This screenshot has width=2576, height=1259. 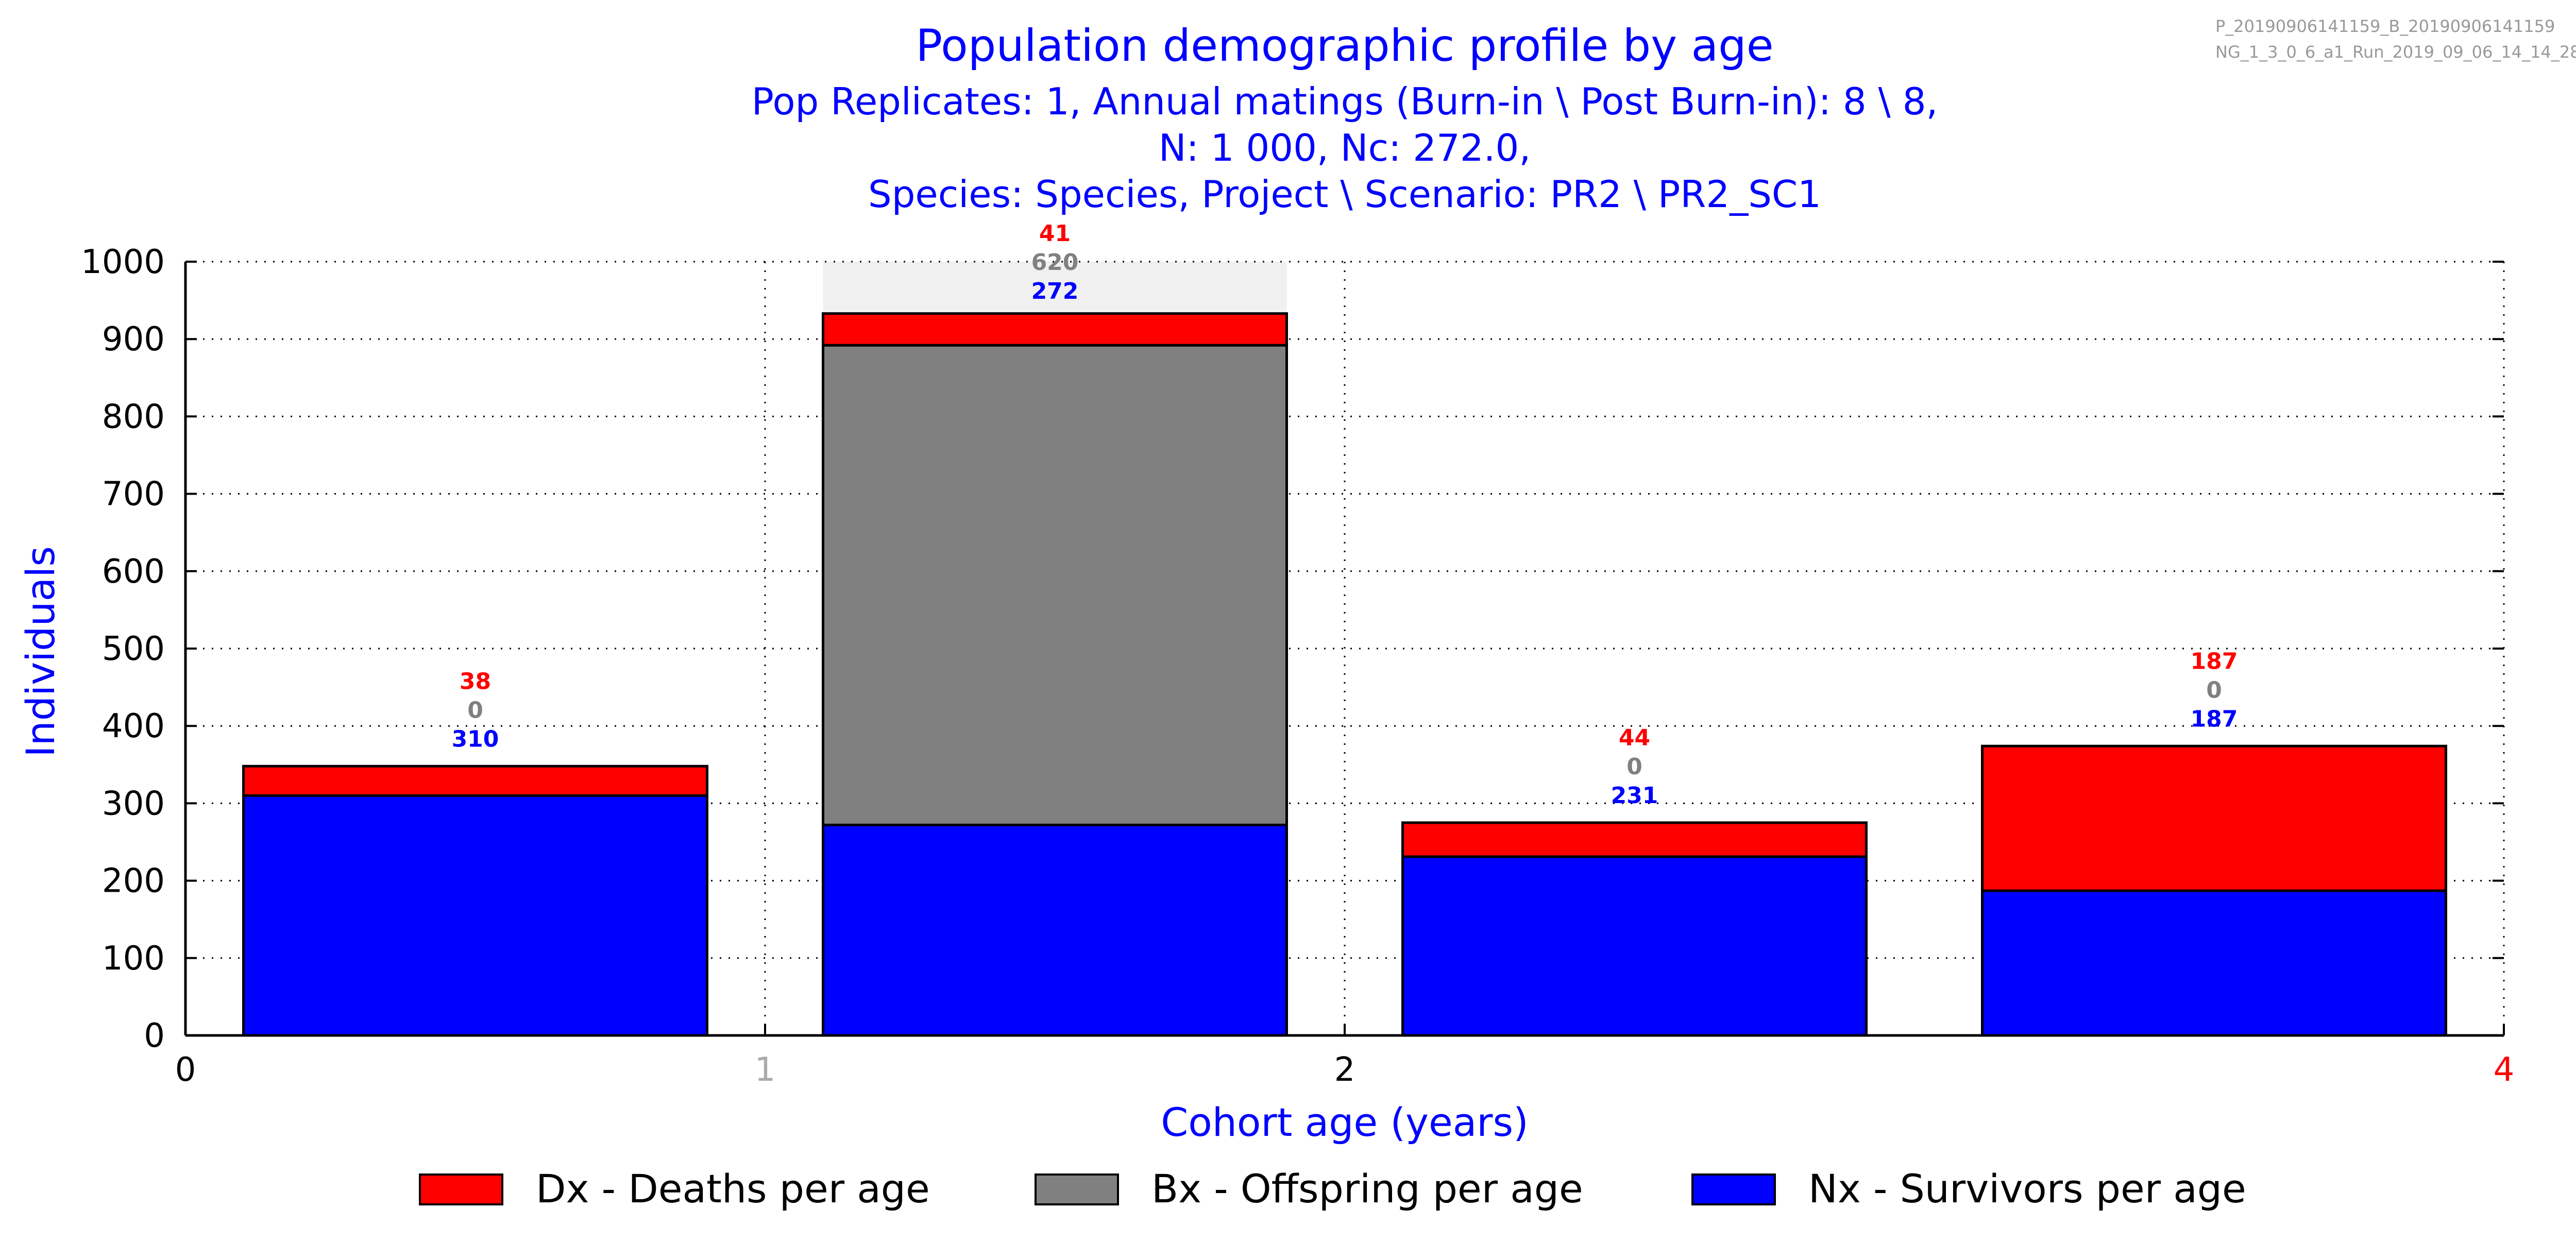 What do you see at coordinates (461, 1189) in the screenshot?
I see `legend-swatch-dx` at bounding box center [461, 1189].